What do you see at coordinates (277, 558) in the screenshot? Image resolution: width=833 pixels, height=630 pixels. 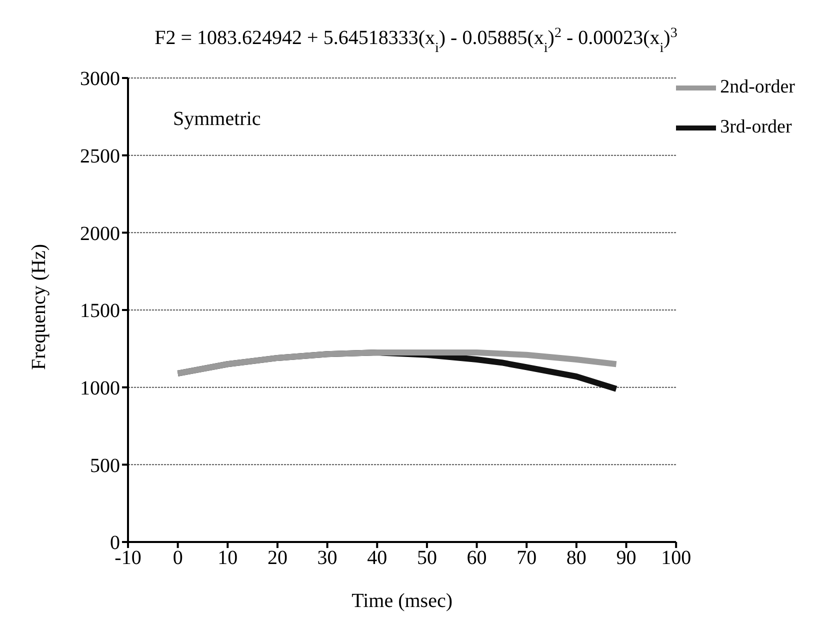 I see `x-tick-label: 20` at bounding box center [277, 558].